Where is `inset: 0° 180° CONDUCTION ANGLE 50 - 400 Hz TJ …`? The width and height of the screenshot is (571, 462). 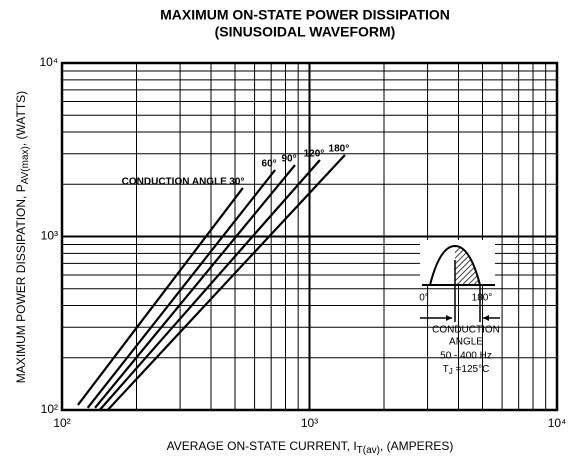
inset: 0° 180° CONDUCTION ANGLE 50 - 400 Hz TJ … is located at coordinates (459, 308).